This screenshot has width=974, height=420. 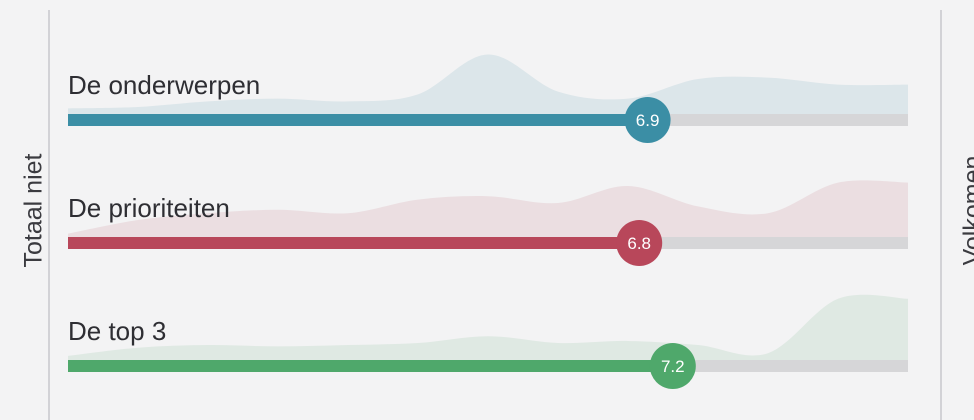 What do you see at coordinates (941, 215) in the screenshot?
I see `right-axis-line` at bounding box center [941, 215].